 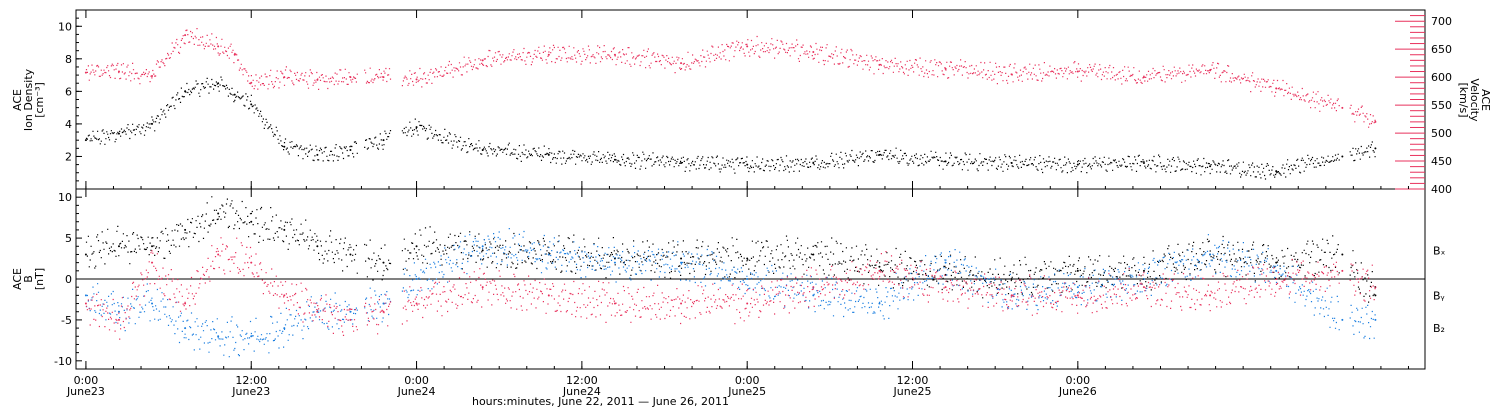 I want to click on density-tick-label: 10, so click(x=65, y=26).